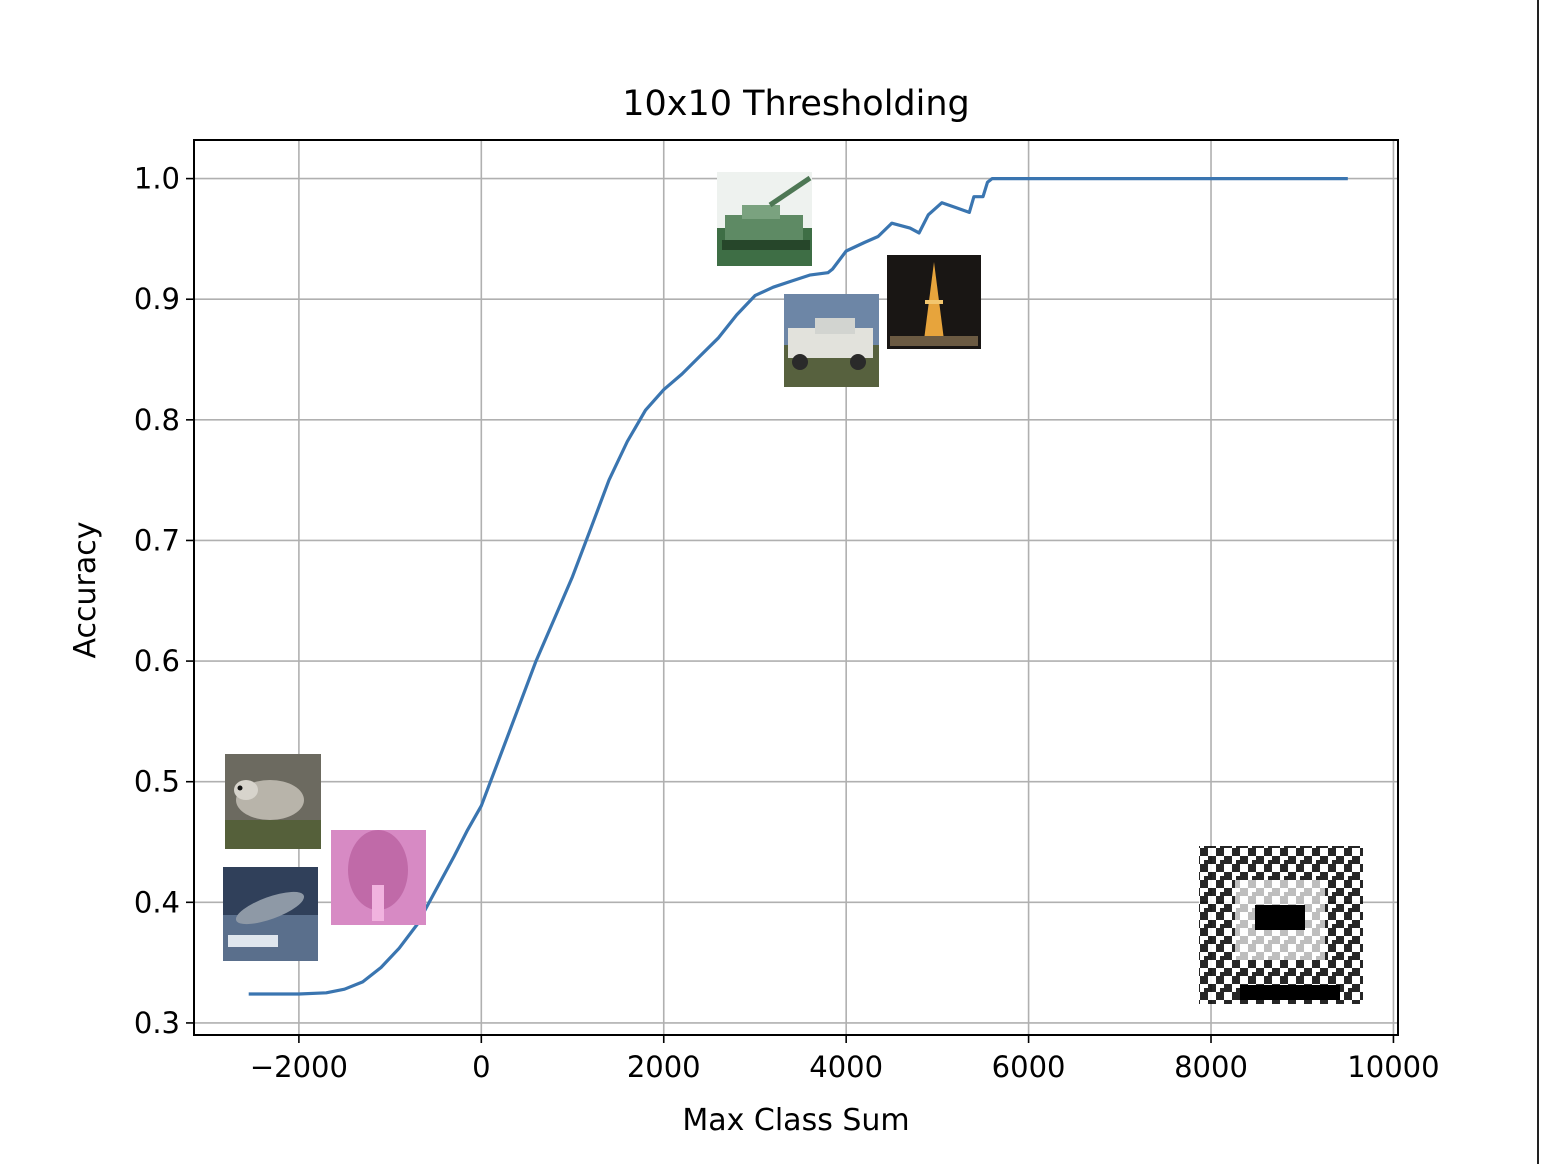 Image resolution: width=1554 pixels, height=1164 pixels. Describe the element at coordinates (299, 1067) in the screenshot. I see `x-tick-label: −2000` at that location.